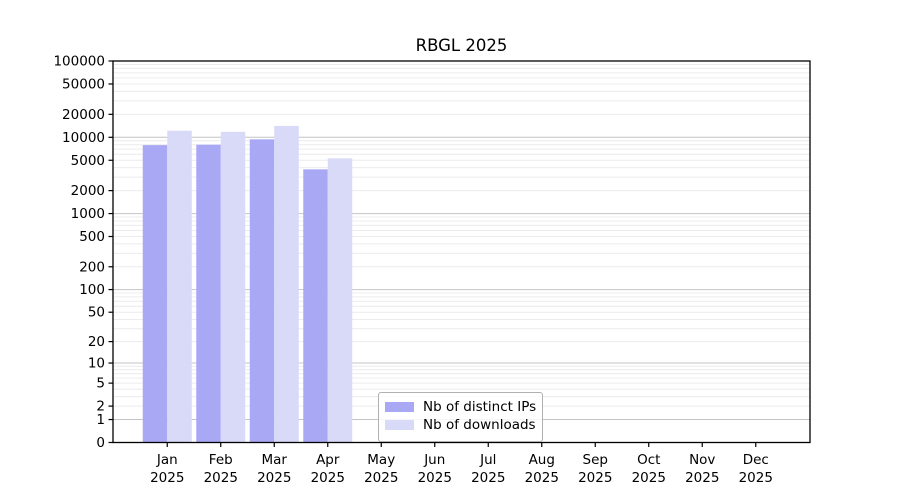 The width and height of the screenshot is (900, 500). What do you see at coordinates (167, 460) in the screenshot?
I see `x-tick-label-month: Jan` at bounding box center [167, 460].